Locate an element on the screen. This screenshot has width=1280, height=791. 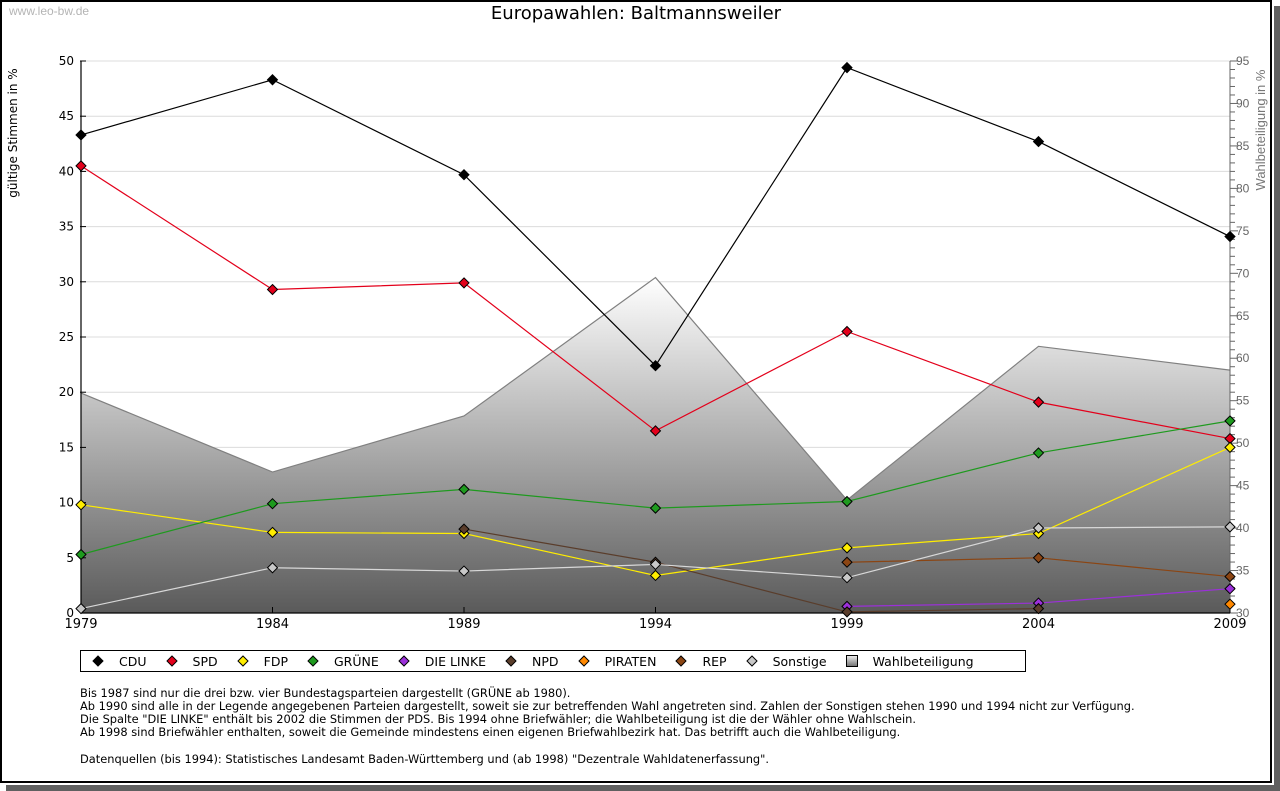
y-right-tick-label: 35 is located at coordinates (1243, 571).